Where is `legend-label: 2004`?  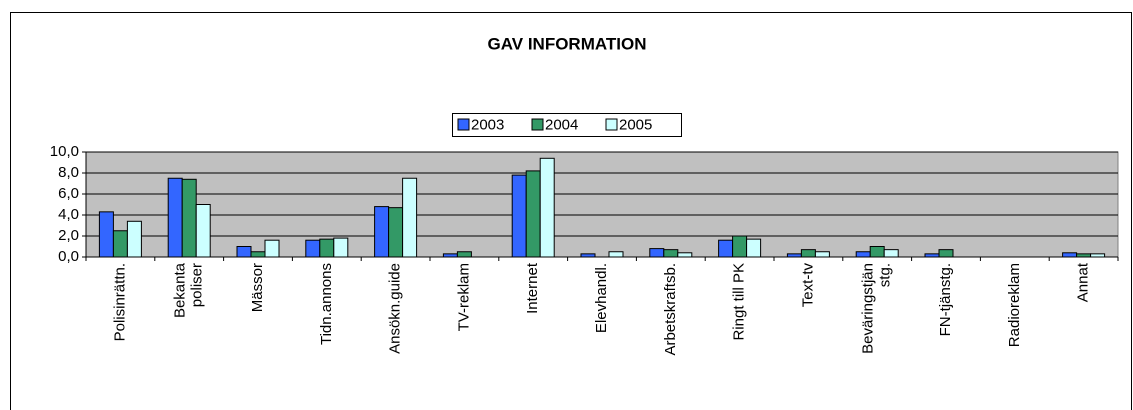 legend-label: 2004 is located at coordinates (561, 124).